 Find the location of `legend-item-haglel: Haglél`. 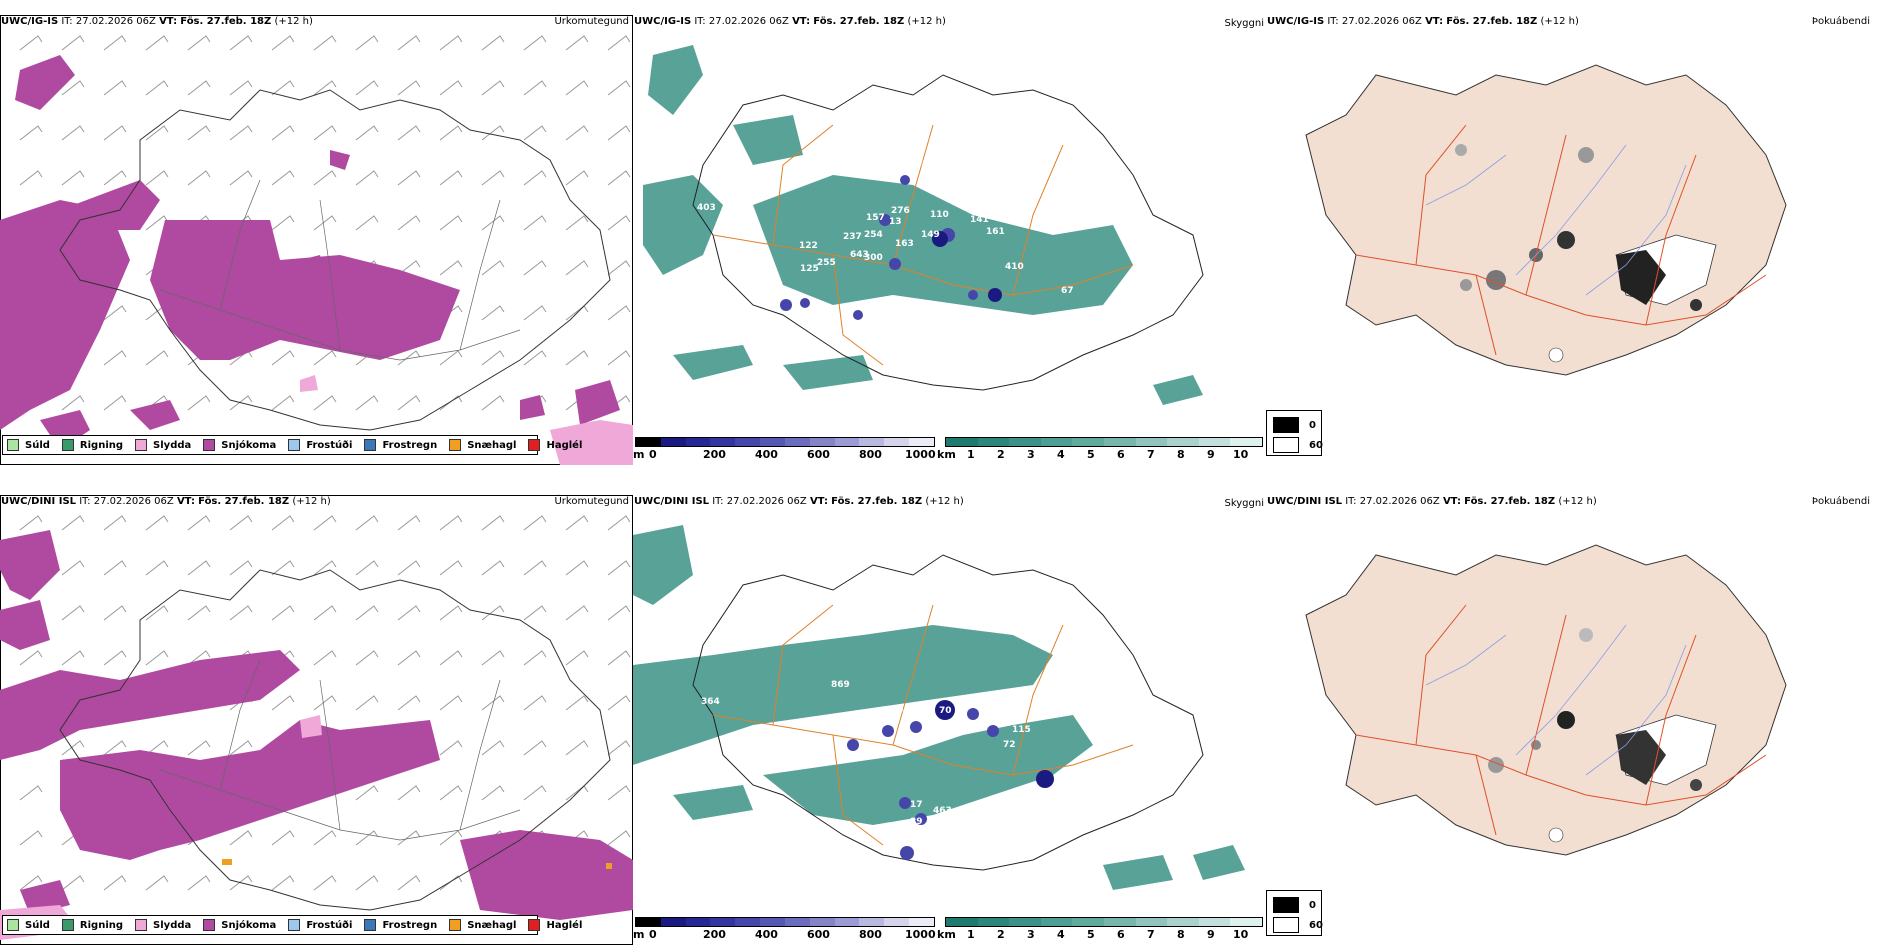

legend-item-haglel: Haglél is located at coordinates (555, 445).